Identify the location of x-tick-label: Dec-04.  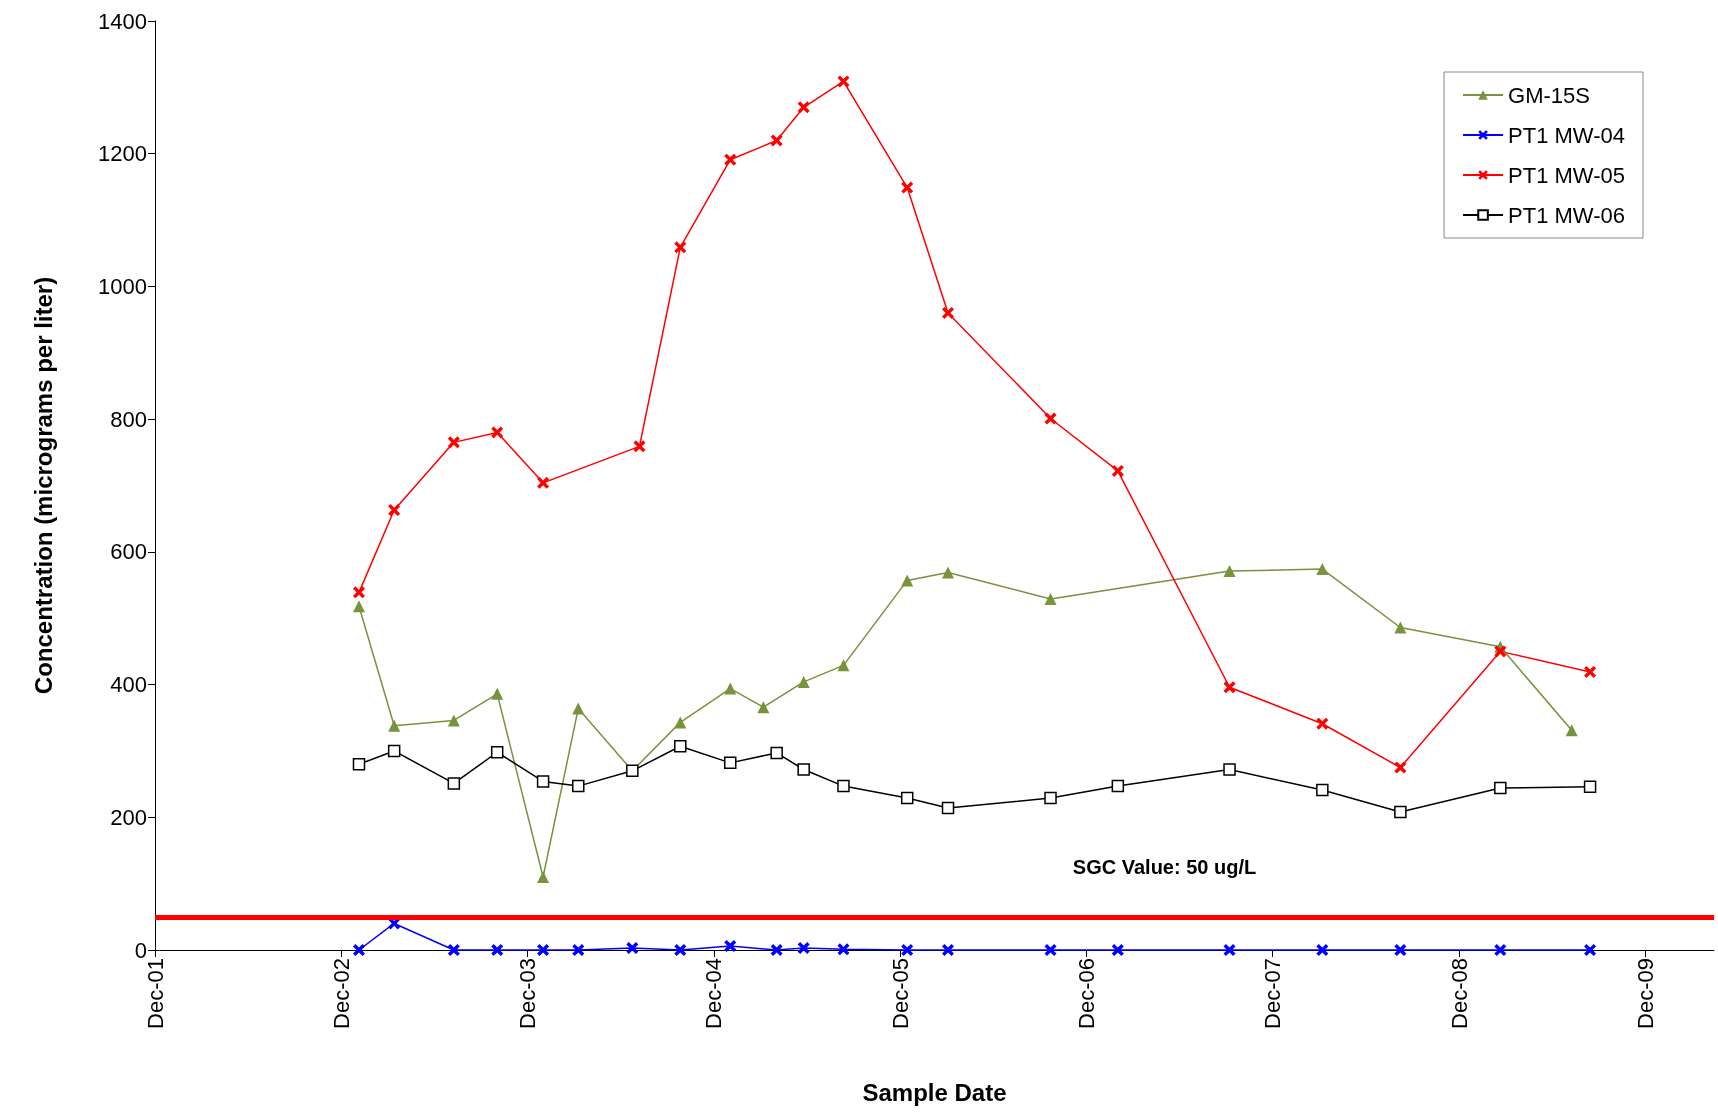
(714, 993).